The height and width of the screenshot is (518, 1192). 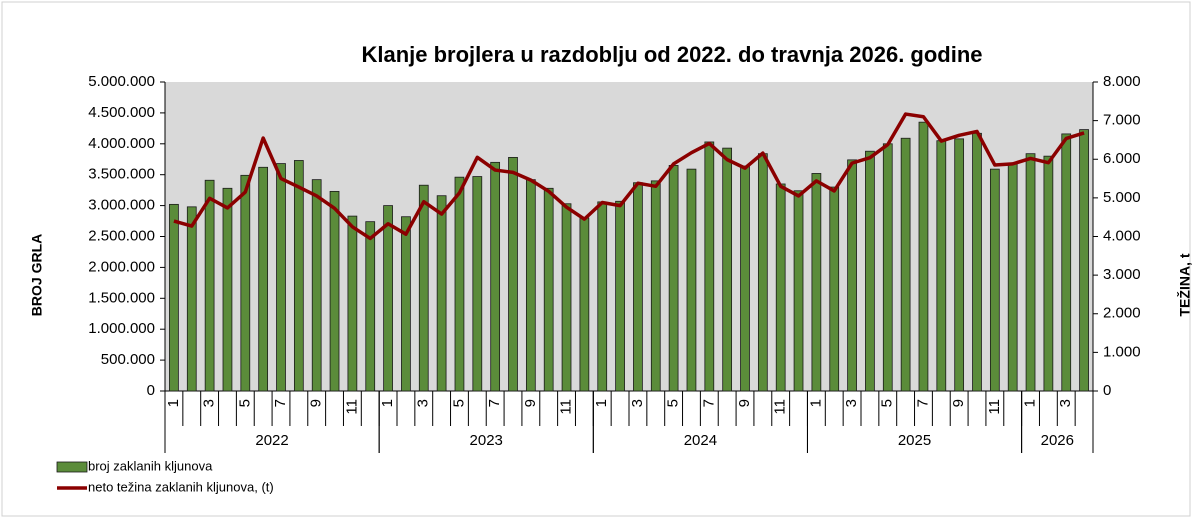 What do you see at coordinates (1122, 120) in the screenshot?
I see `y2-tick-label: 7.000` at bounding box center [1122, 120].